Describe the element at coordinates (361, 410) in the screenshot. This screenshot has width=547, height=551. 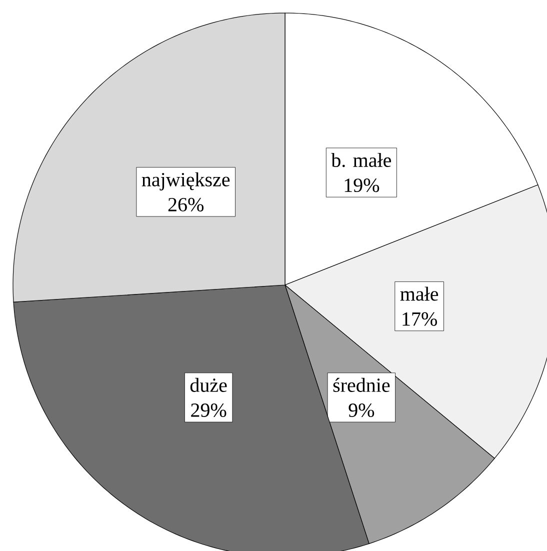
I see `data-label: 9%` at that location.